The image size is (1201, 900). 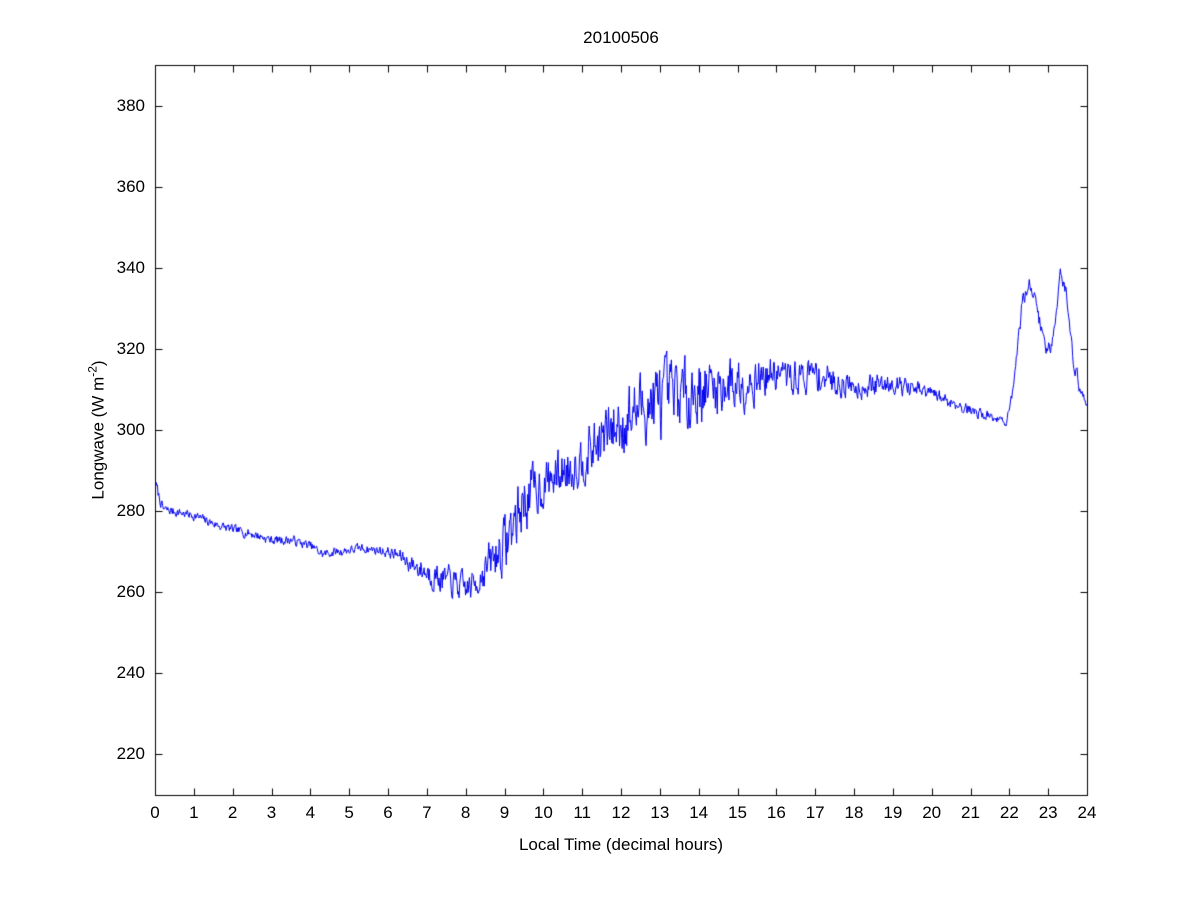 I want to click on x-axis-label: Local Time (decimal hours), so click(x=621, y=844).